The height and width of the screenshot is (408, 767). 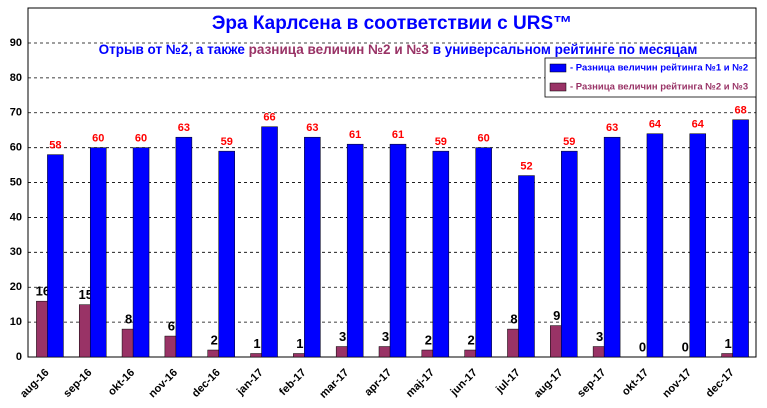 I want to click on y-tick-label: 60, so click(x=16, y=148).